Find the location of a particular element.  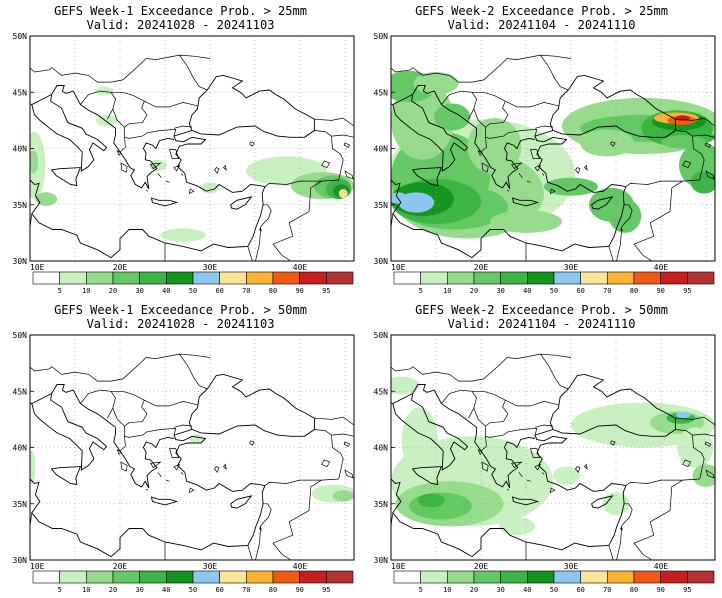

colorbar-label: 40 is located at coordinates (166, 590).